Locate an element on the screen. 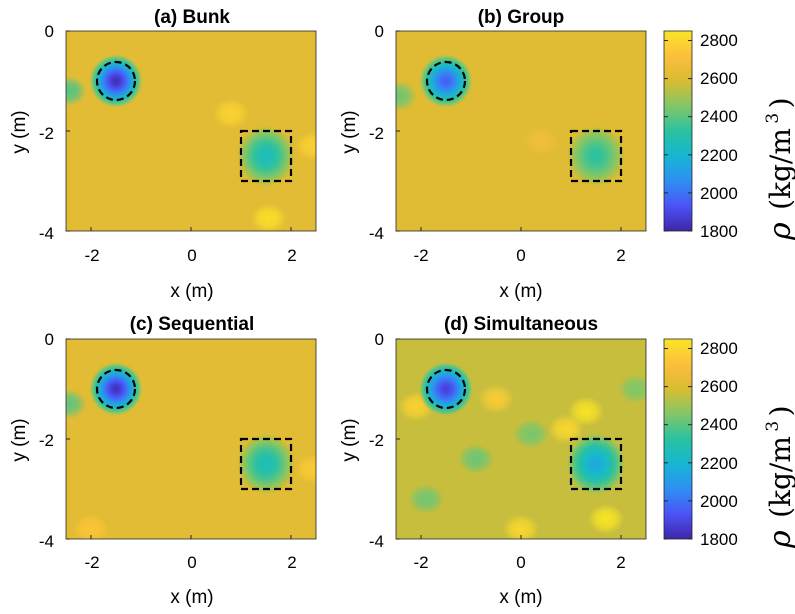 The width and height of the screenshot is (795, 614). density-map-sequential is located at coordinates (191, 439).